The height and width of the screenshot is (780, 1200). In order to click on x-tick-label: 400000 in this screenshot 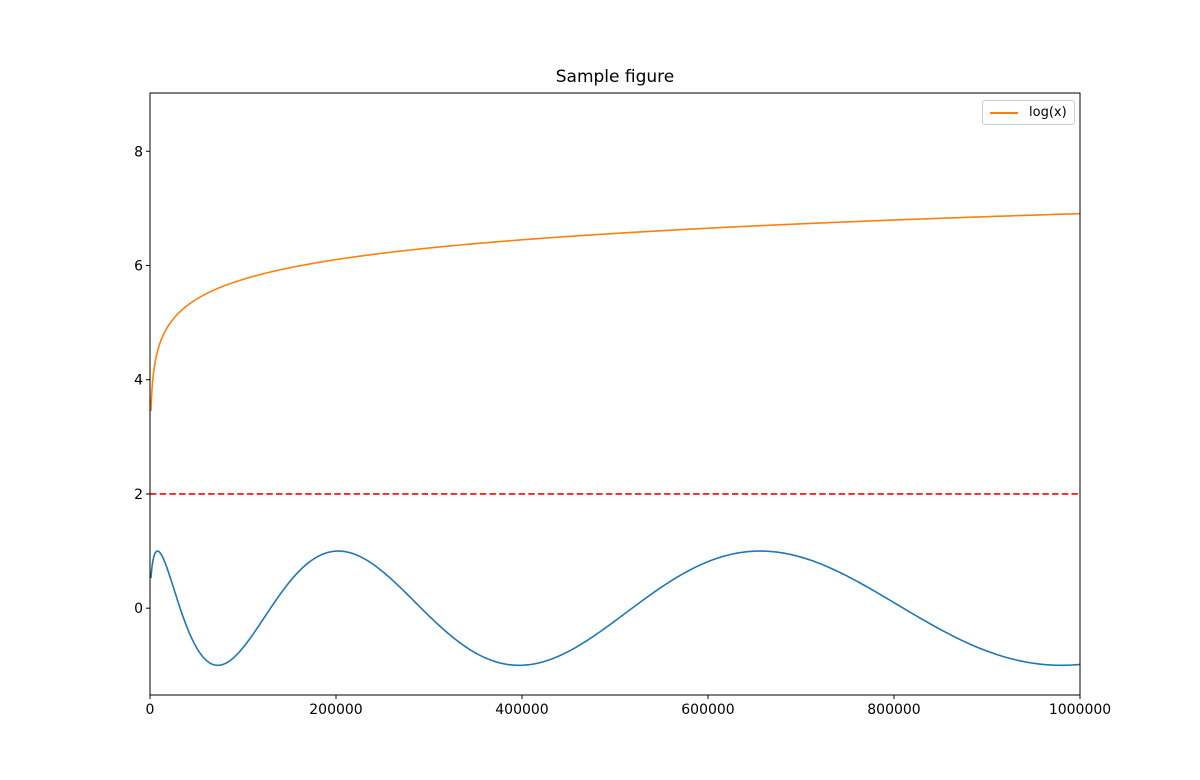, I will do `click(521, 710)`.